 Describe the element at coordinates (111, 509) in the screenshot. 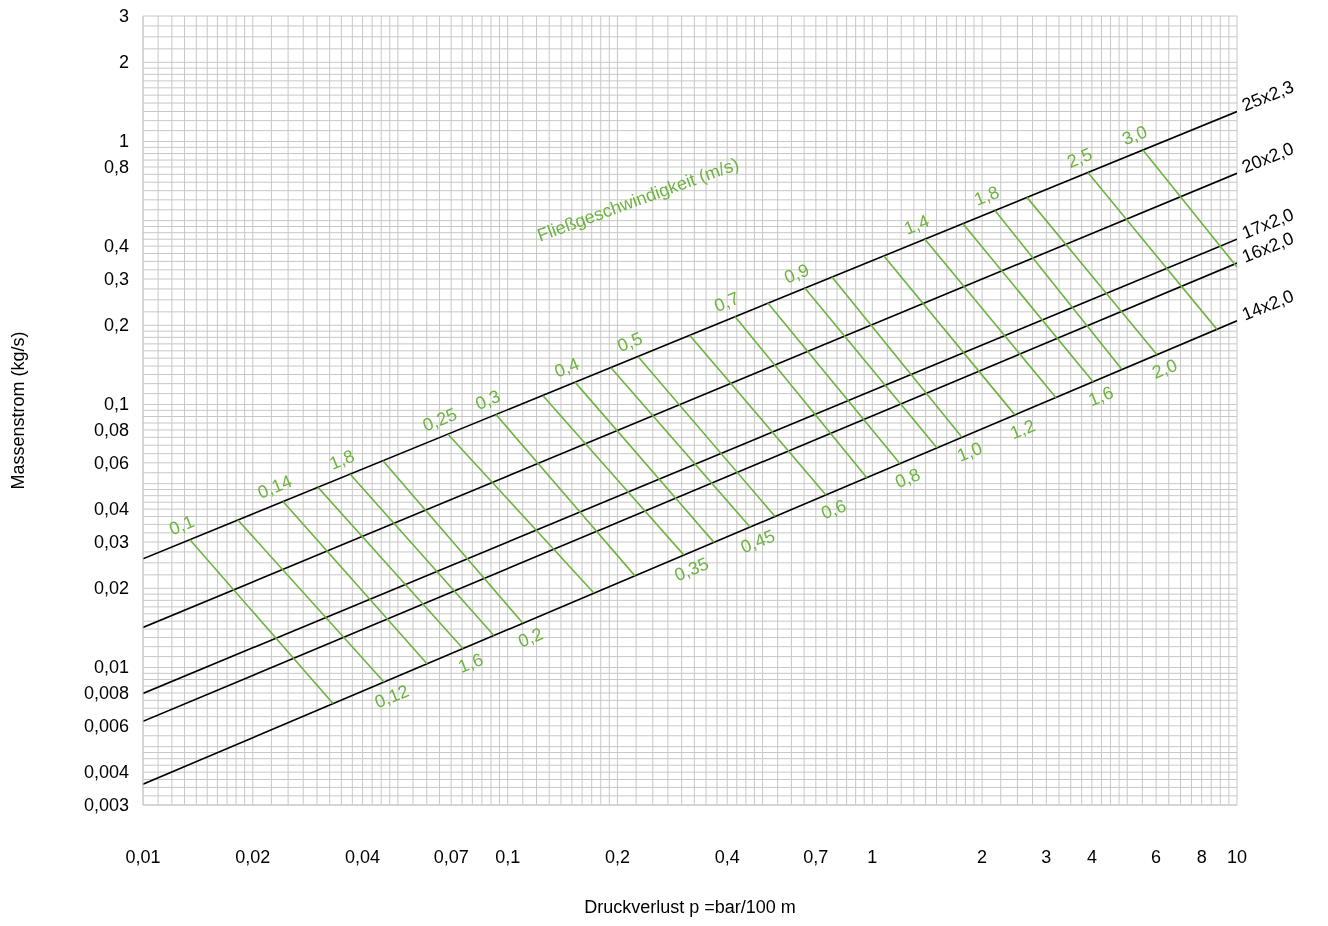

I see `y-tick-label: 0,04` at that location.